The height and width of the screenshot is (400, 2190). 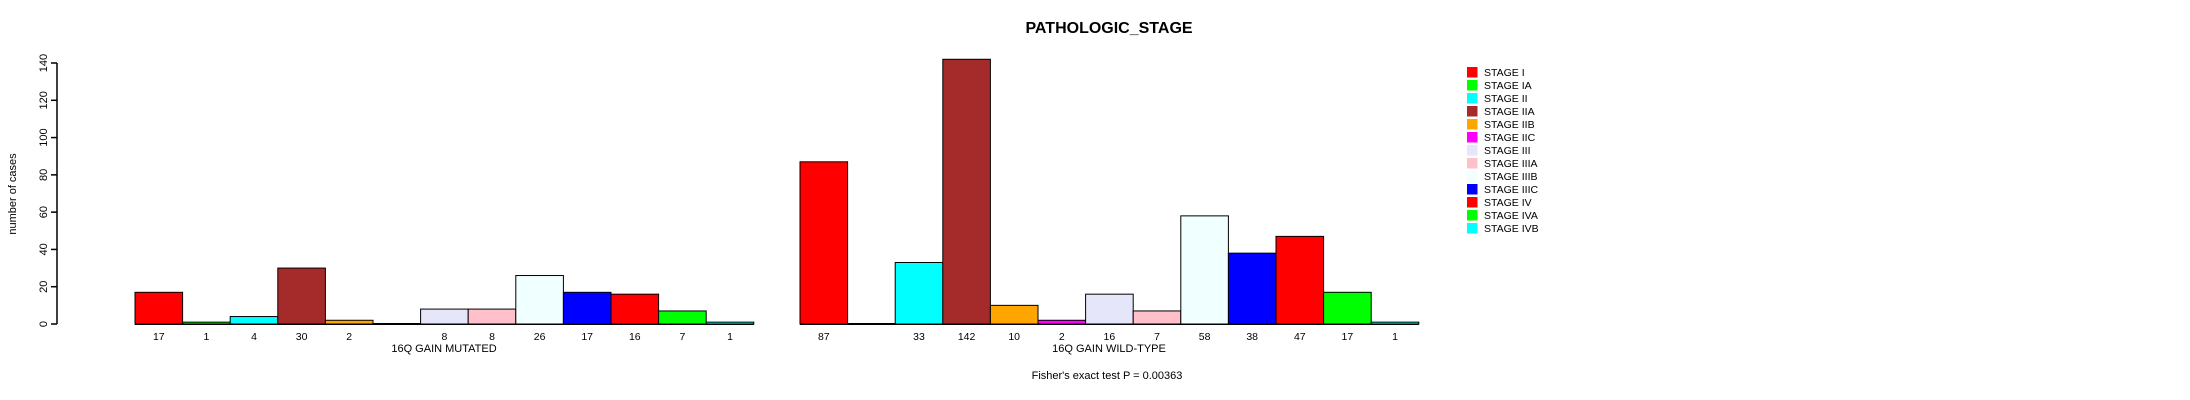 I want to click on bar-16q-gain-mutated-stage-iiic, so click(x=587, y=308).